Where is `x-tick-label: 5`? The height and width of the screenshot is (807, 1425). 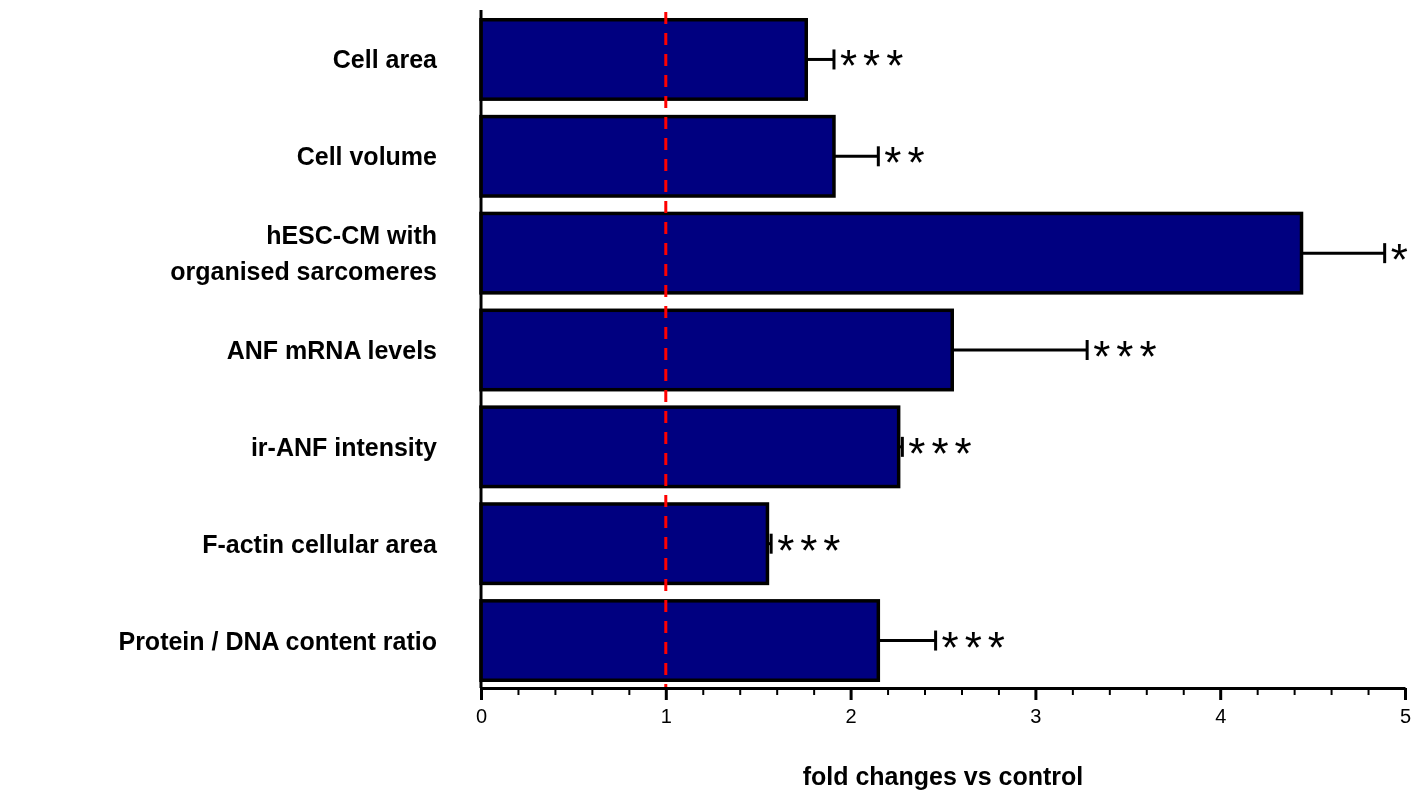
x-tick-label: 5 is located at coordinates (1405, 716).